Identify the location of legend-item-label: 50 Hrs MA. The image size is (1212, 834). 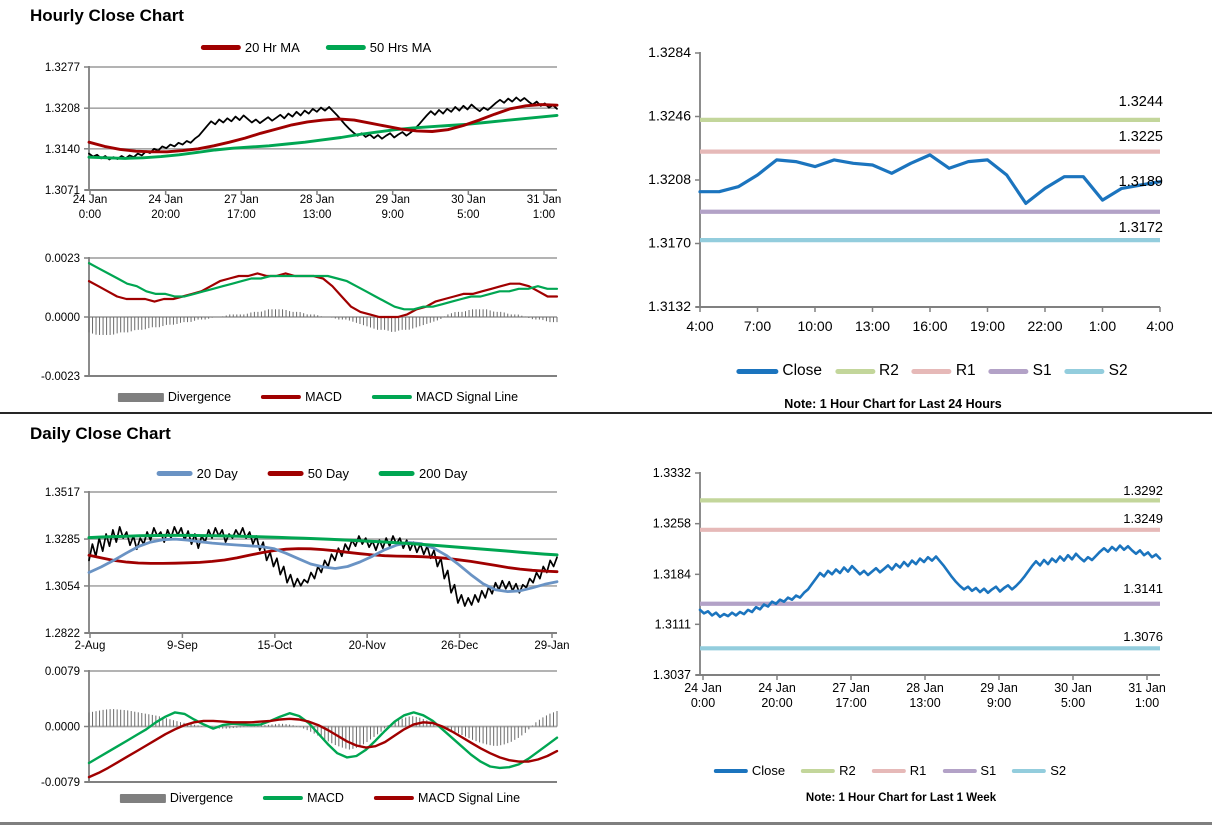
(400, 47).